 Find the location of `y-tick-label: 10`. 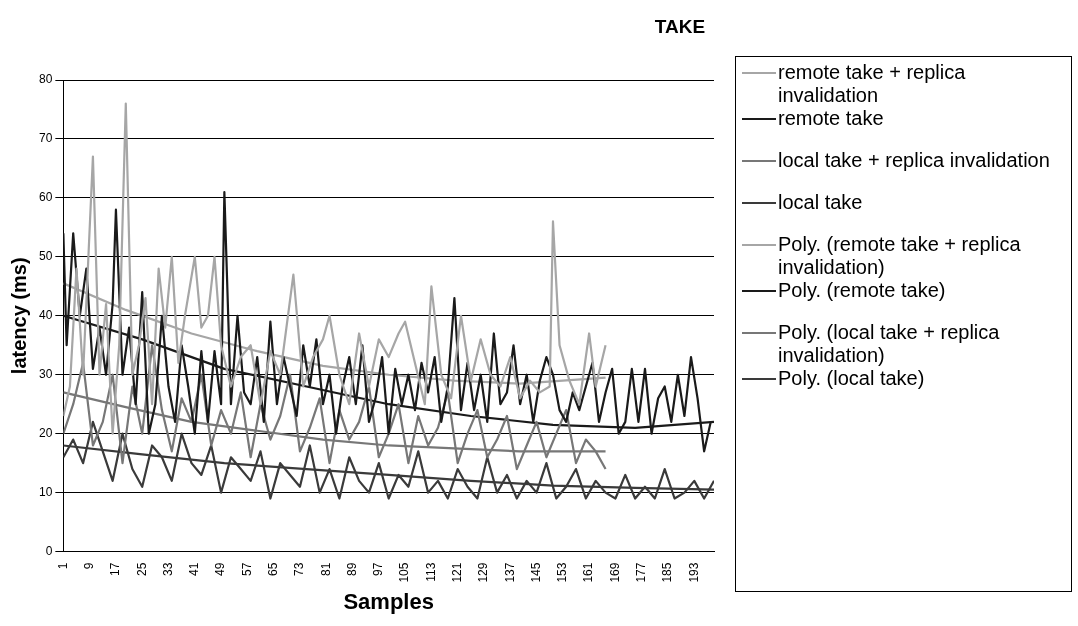

y-tick-label: 10 is located at coordinates (45, 491).